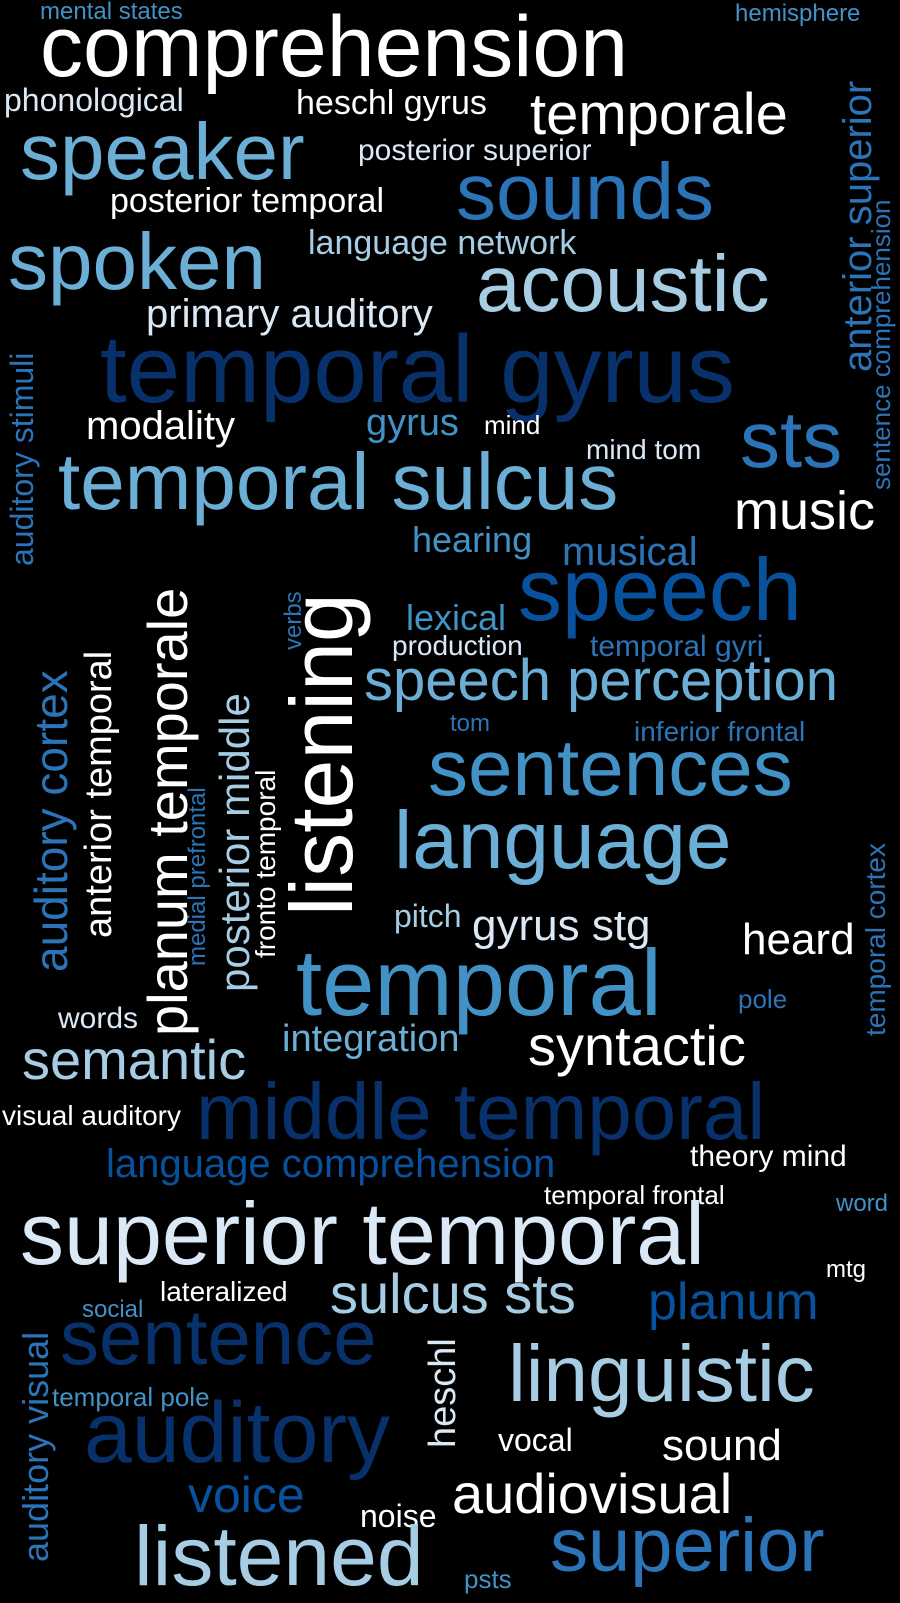 Image resolution: width=900 pixels, height=1603 pixels. What do you see at coordinates (321, 754) in the screenshot?
I see `word-listening: listening` at bounding box center [321, 754].